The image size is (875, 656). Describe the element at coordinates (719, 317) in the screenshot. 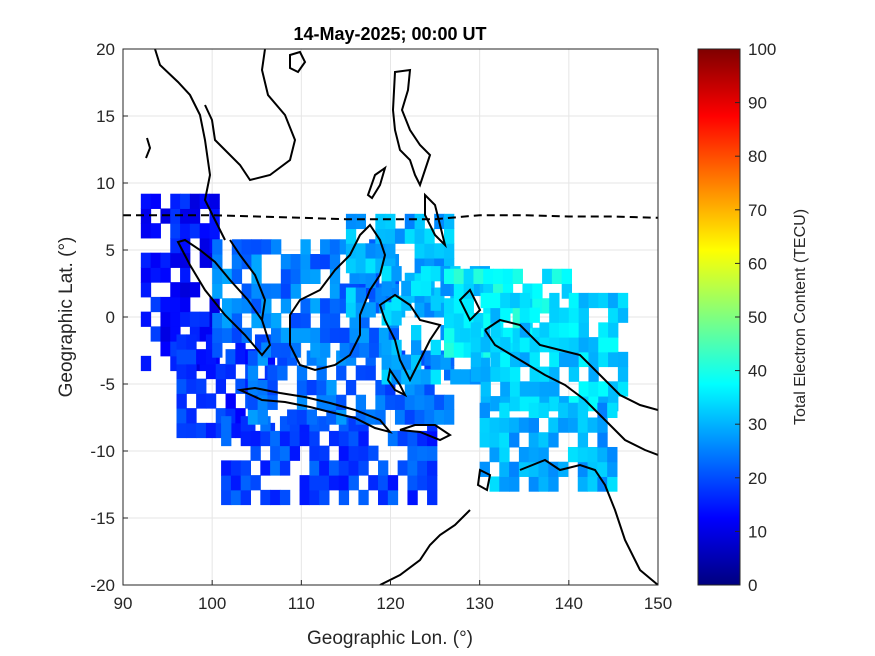

I see `colorbar` at that location.